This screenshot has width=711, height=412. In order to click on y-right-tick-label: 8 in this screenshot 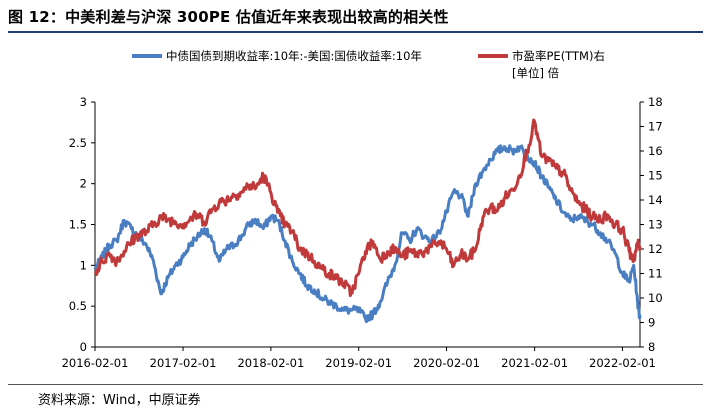, I will do `click(651, 347)`.